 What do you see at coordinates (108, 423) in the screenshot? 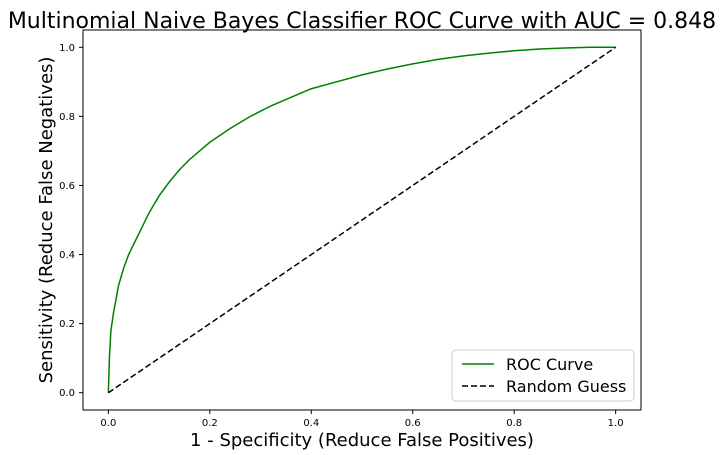
I see `x-tick-label: 0.0` at bounding box center [108, 423].